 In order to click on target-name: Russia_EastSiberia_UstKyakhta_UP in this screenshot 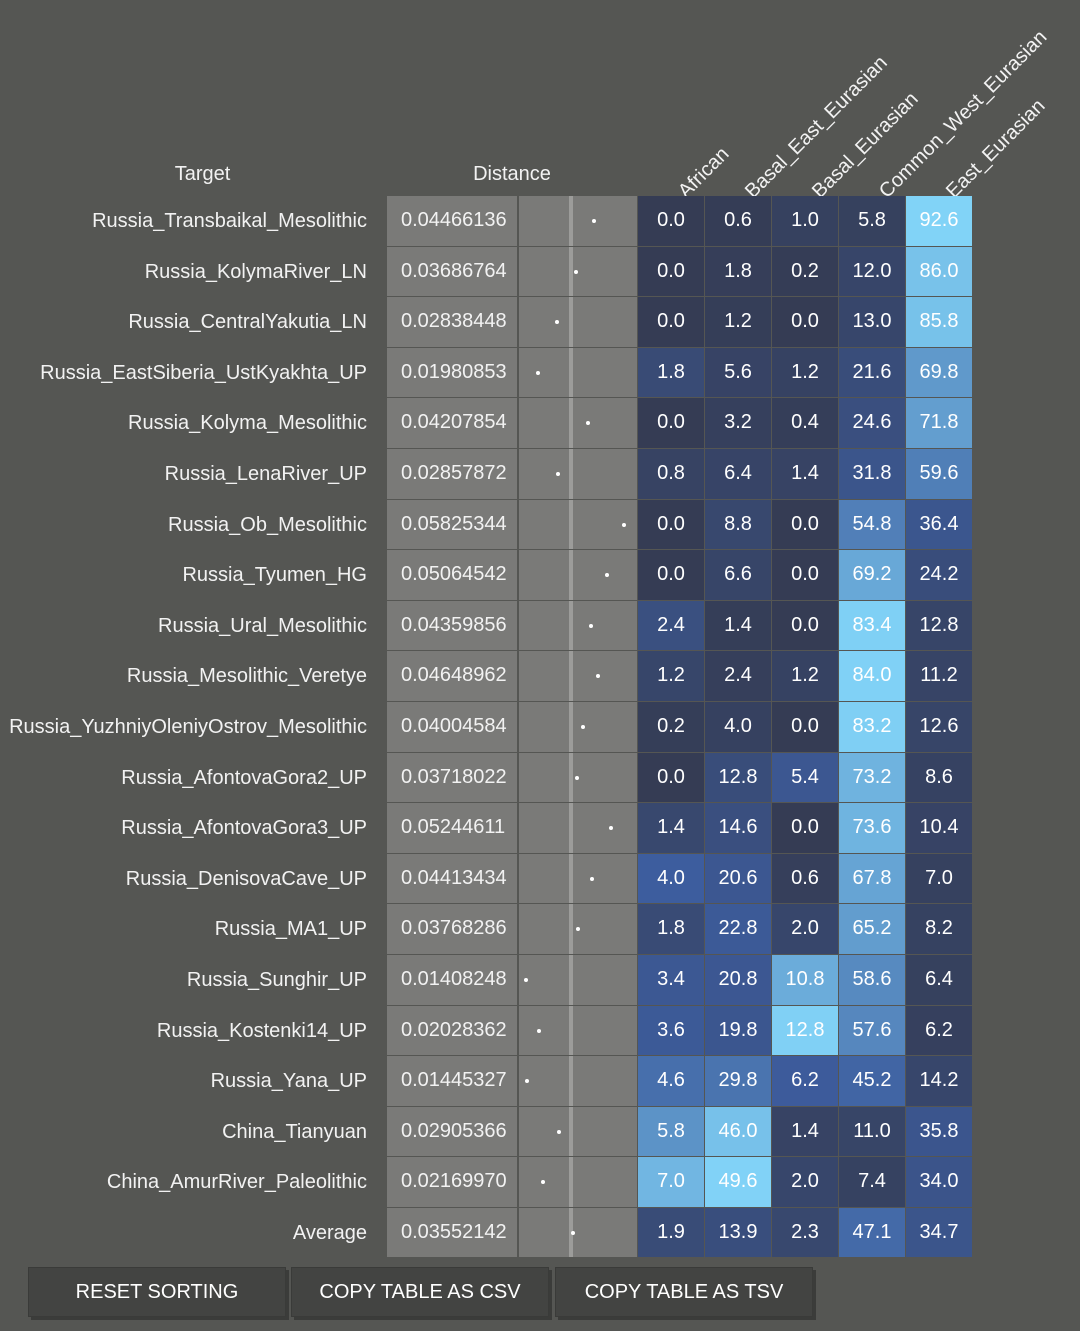, I will do `click(203, 372)`.